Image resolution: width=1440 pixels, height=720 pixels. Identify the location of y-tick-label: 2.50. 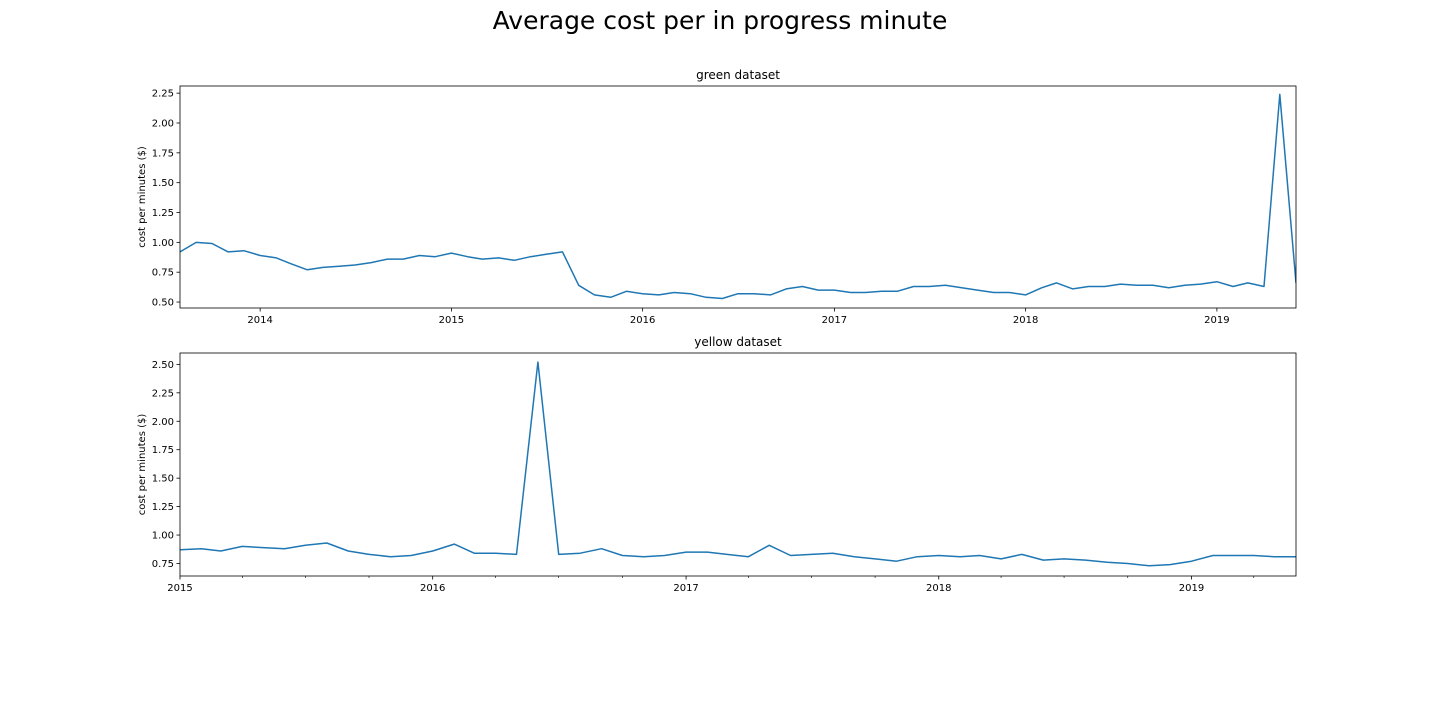
(163, 365).